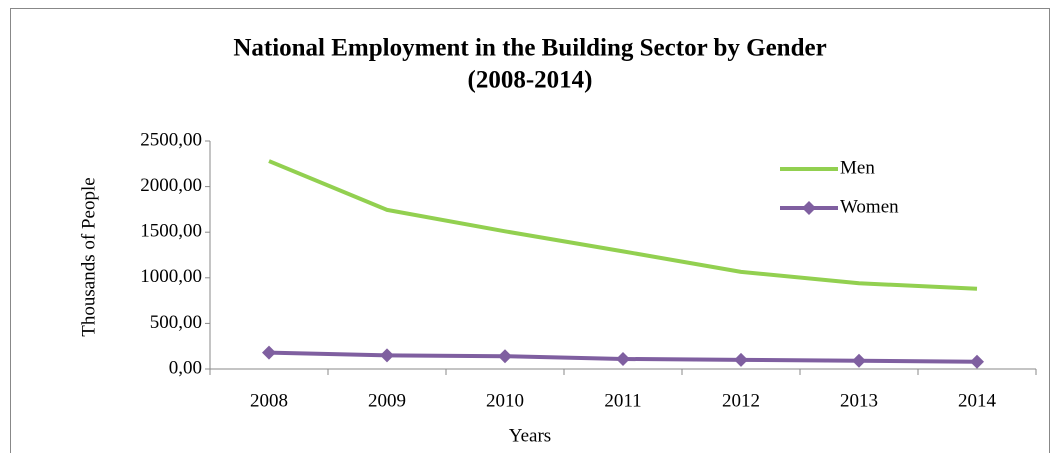 The width and height of the screenshot is (1055, 453). What do you see at coordinates (171, 276) in the screenshot?
I see `y-tick-label: 1000,00` at bounding box center [171, 276].